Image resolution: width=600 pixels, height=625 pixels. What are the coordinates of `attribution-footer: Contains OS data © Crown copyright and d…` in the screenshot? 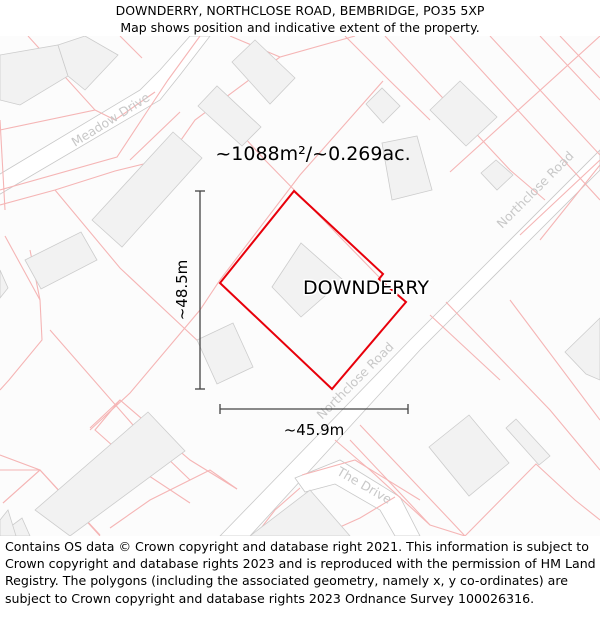 It's located at (300, 572).